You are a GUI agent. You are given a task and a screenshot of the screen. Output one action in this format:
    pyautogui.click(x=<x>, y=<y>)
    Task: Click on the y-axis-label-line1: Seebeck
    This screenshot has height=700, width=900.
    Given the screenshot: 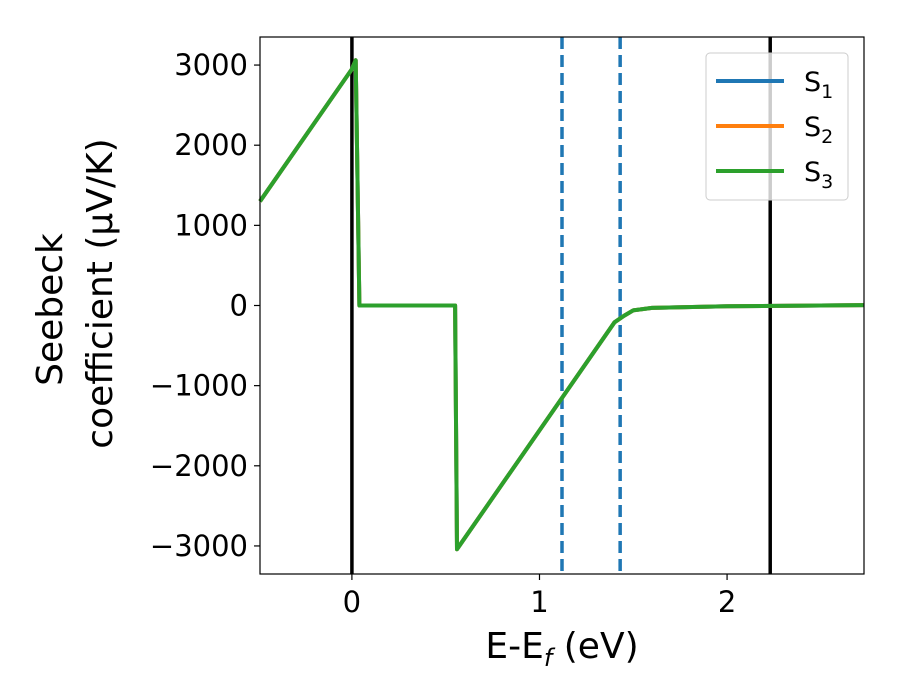 What is the action you would take?
    pyautogui.click(x=50, y=309)
    